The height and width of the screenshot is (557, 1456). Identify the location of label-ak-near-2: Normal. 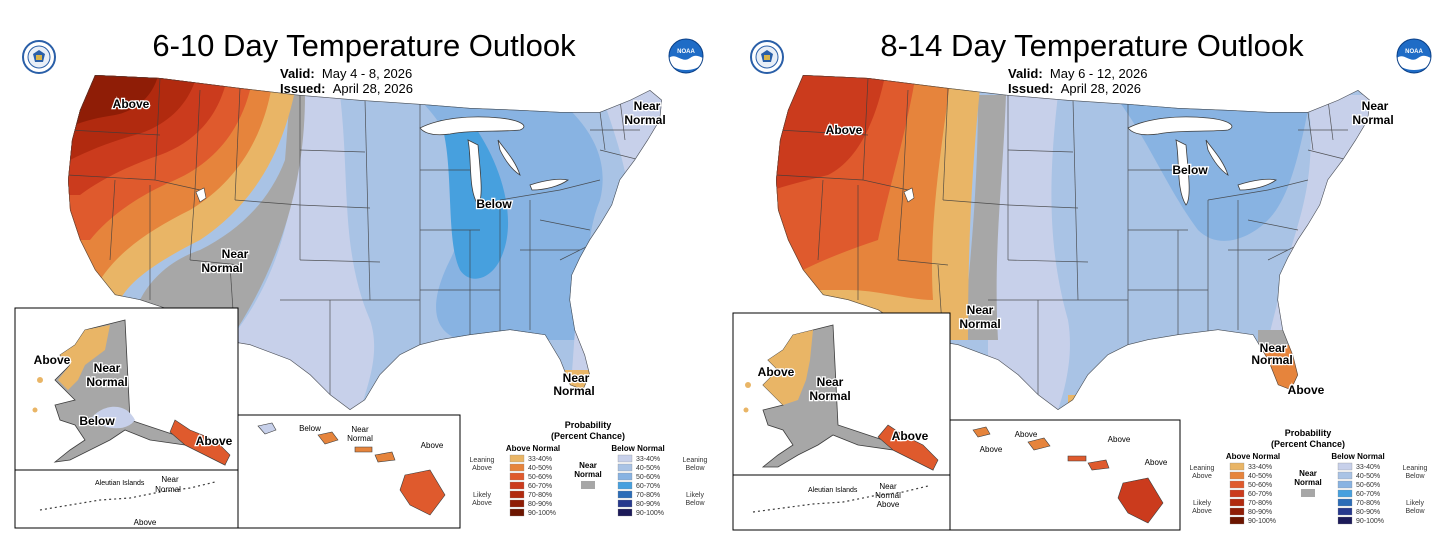
(829, 396).